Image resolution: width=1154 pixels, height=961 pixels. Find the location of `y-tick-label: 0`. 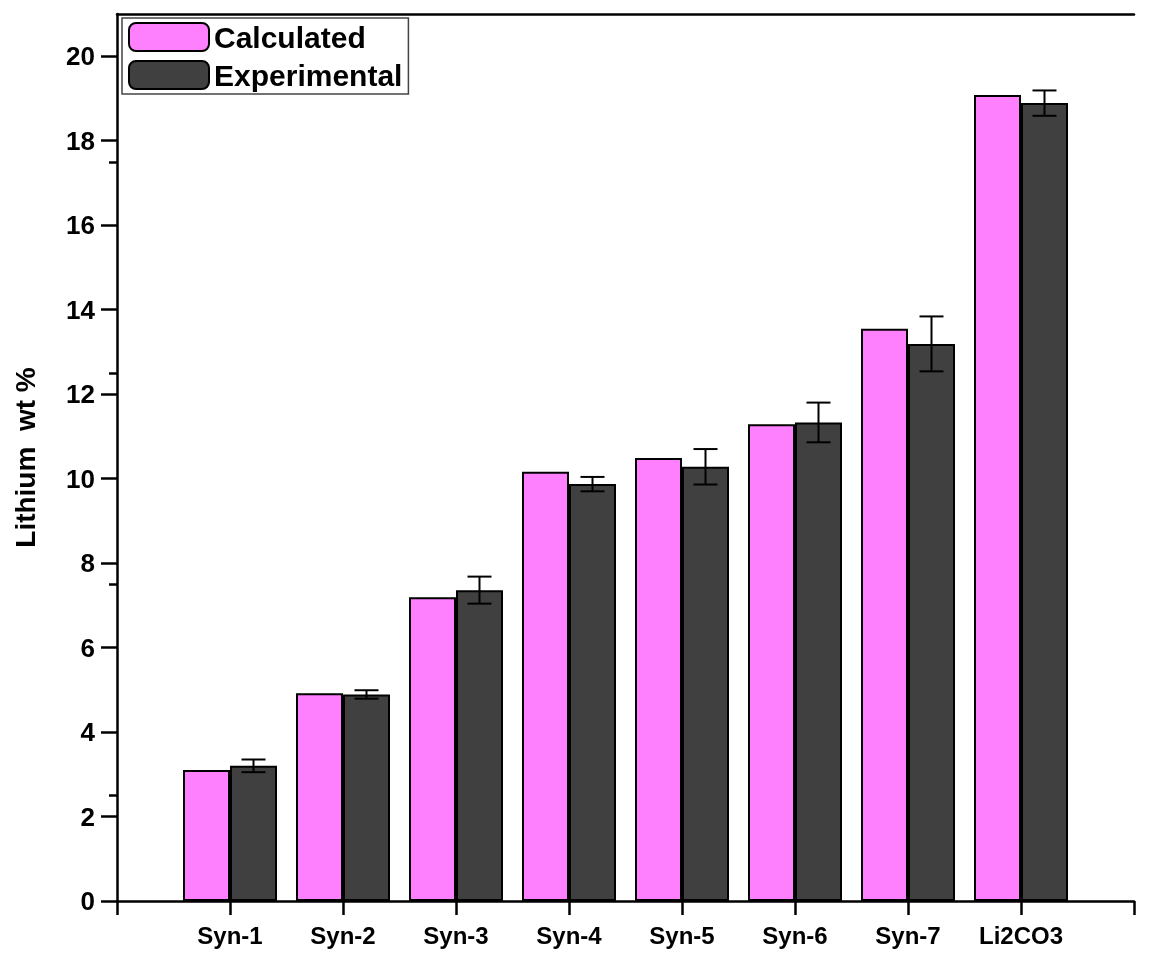

y-tick-label: 0 is located at coordinates (87, 901).